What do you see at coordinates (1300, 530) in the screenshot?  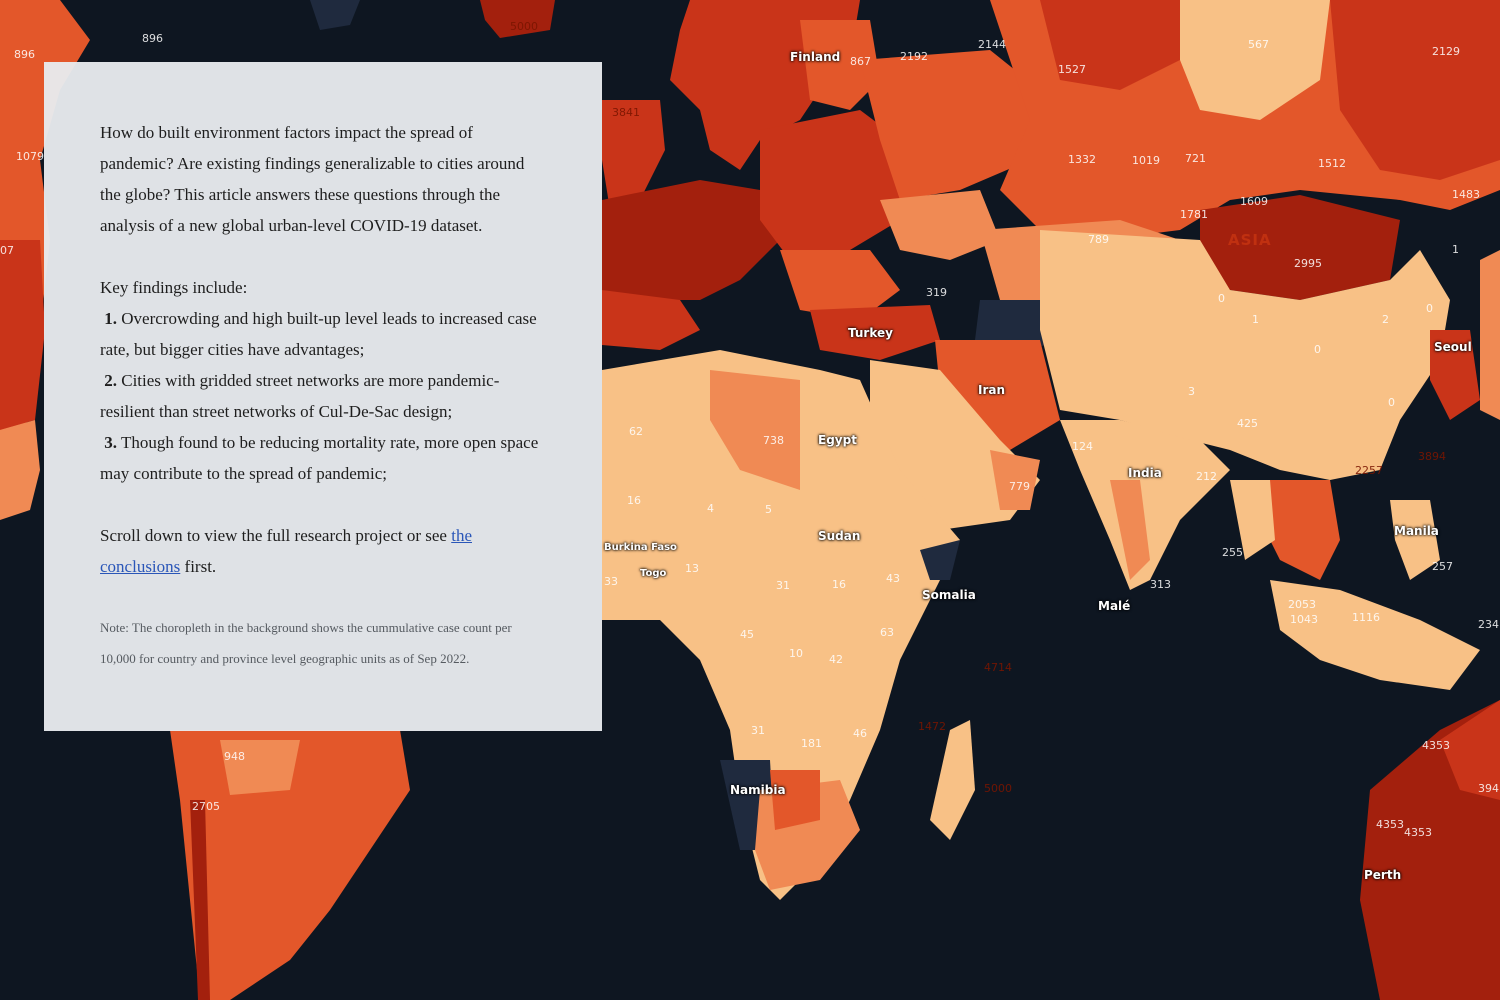 I see `region-indochina` at bounding box center [1300, 530].